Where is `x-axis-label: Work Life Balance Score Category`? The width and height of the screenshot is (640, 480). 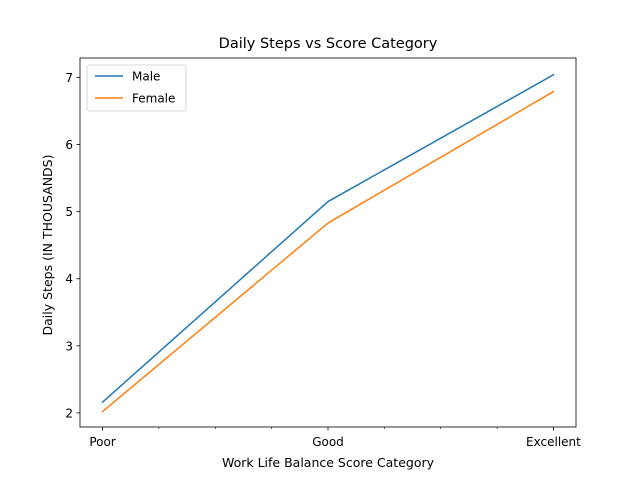 x-axis-label: Work Life Balance Score Category is located at coordinates (328, 462).